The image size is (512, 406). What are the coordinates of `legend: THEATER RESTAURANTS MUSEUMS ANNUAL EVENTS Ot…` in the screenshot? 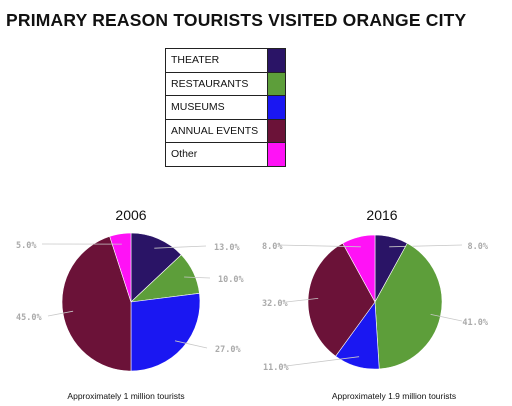 It's located at (225, 107).